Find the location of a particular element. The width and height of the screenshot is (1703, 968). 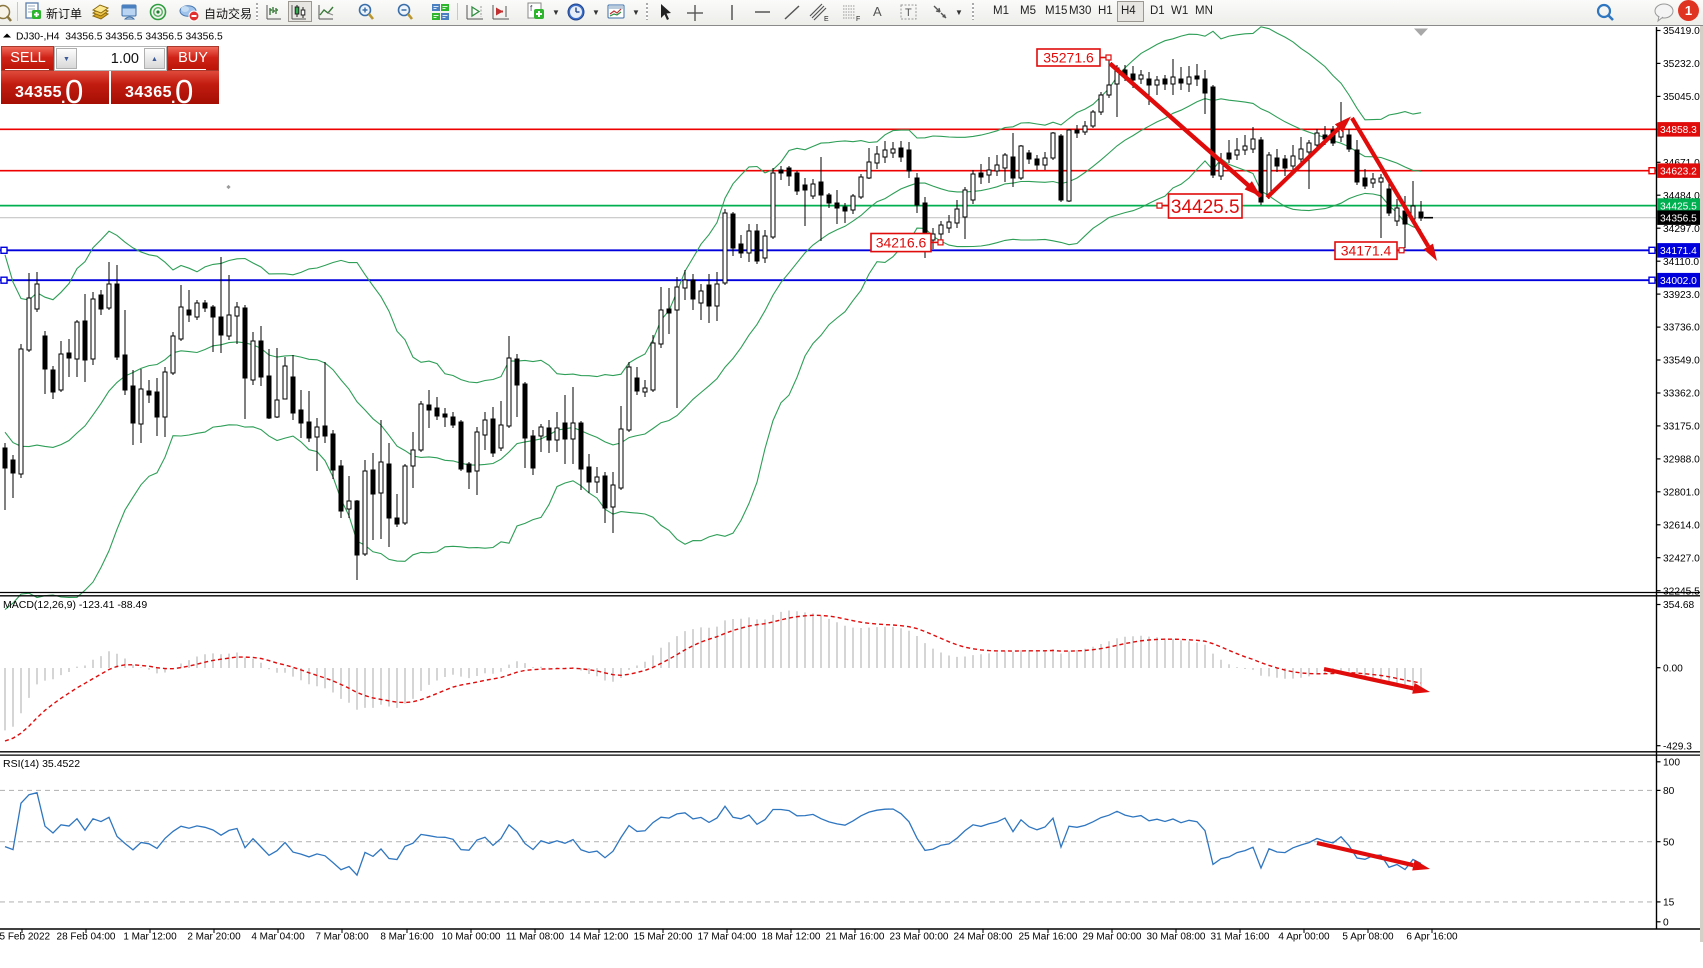

svg-text: 23 Mar 00:00 is located at coordinates (919, 937).